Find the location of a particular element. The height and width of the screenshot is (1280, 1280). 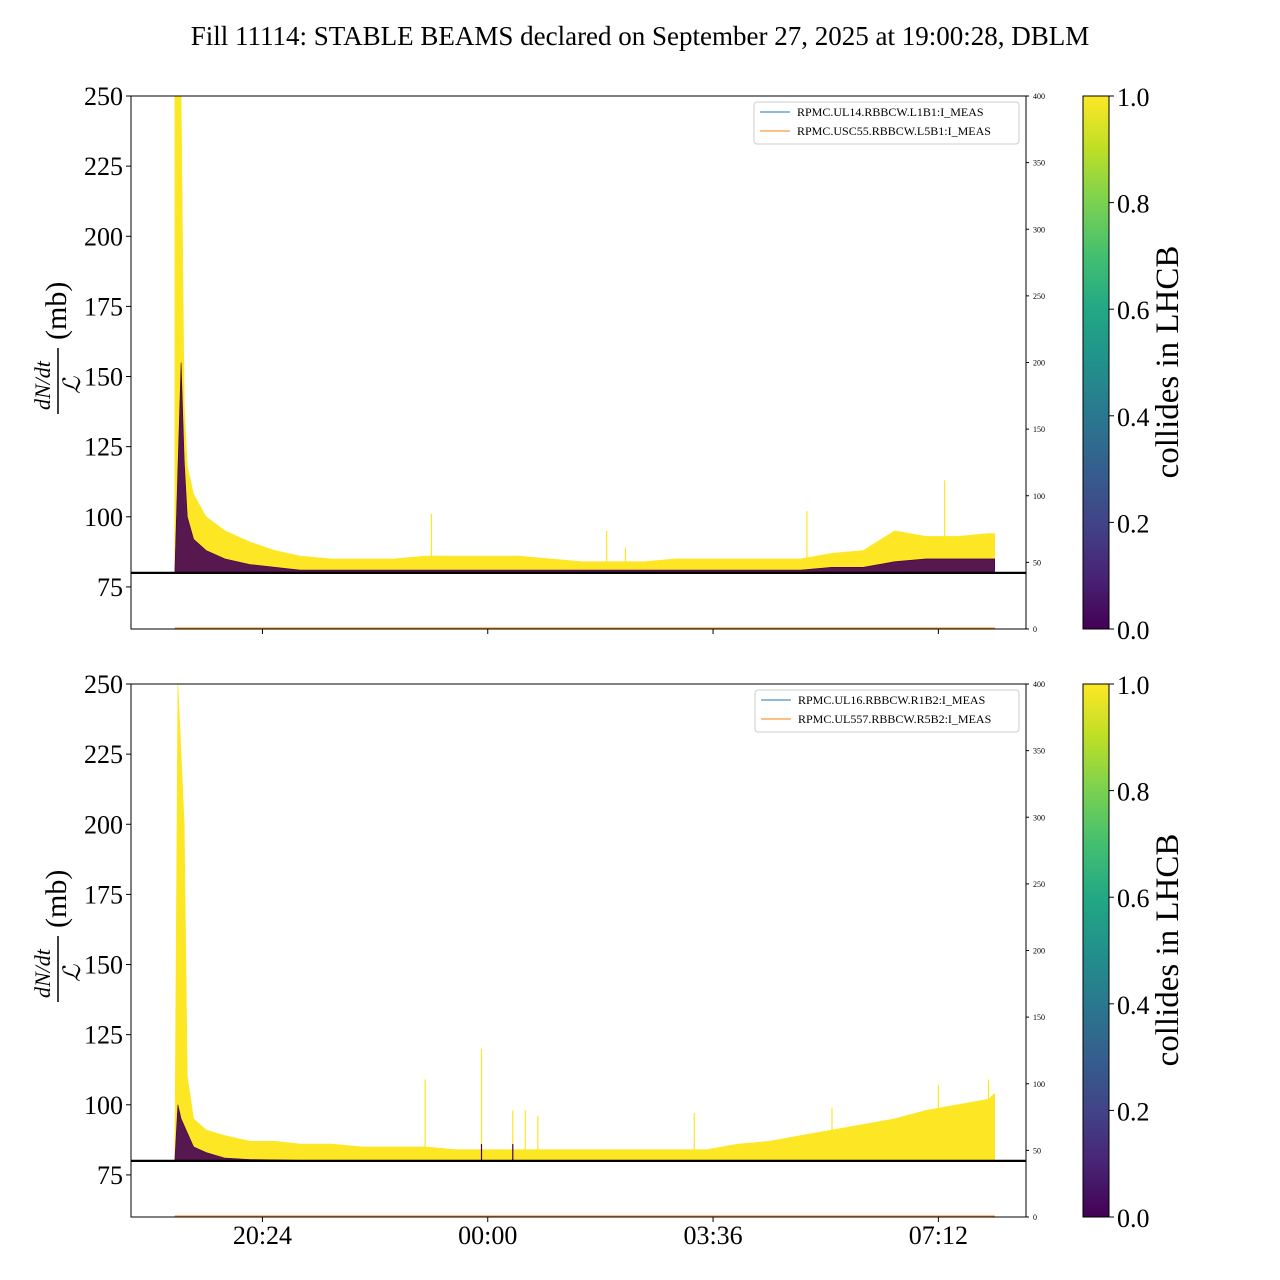

bottom-y-tick-label: 100 is located at coordinates (103, 1105).